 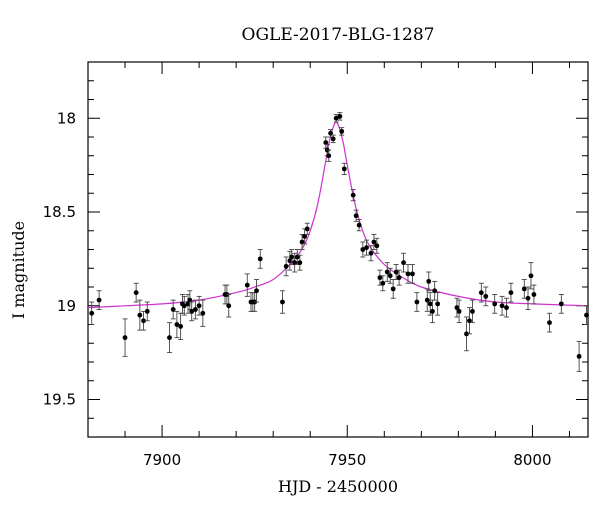 I want to click on x-tick-label: 8000, so click(x=532, y=460).